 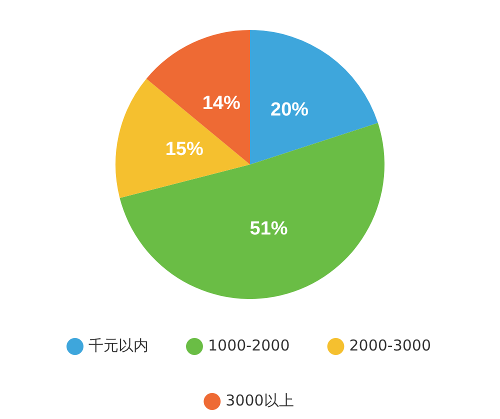 I want to click on legend-label: 3000以上, so click(x=260, y=400).